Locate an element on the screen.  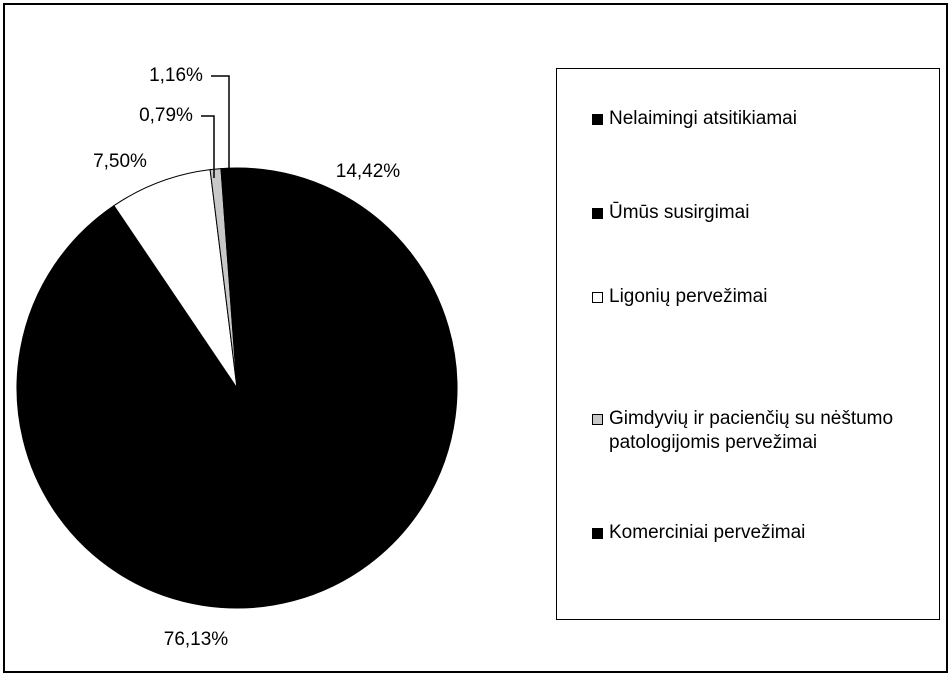
data-label: 76,13% is located at coordinates (196, 639).